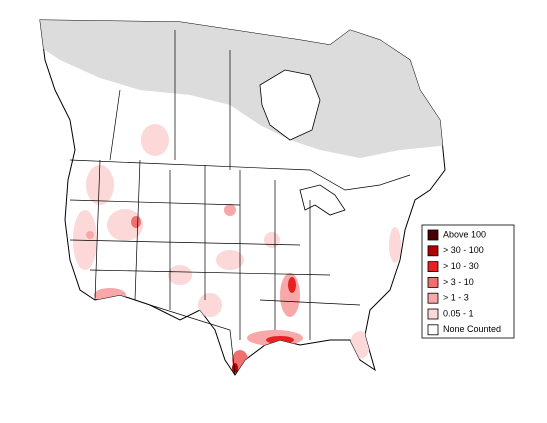 The width and height of the screenshot is (547, 423). I want to click on legend-label: > 3 - 10, so click(458, 282).